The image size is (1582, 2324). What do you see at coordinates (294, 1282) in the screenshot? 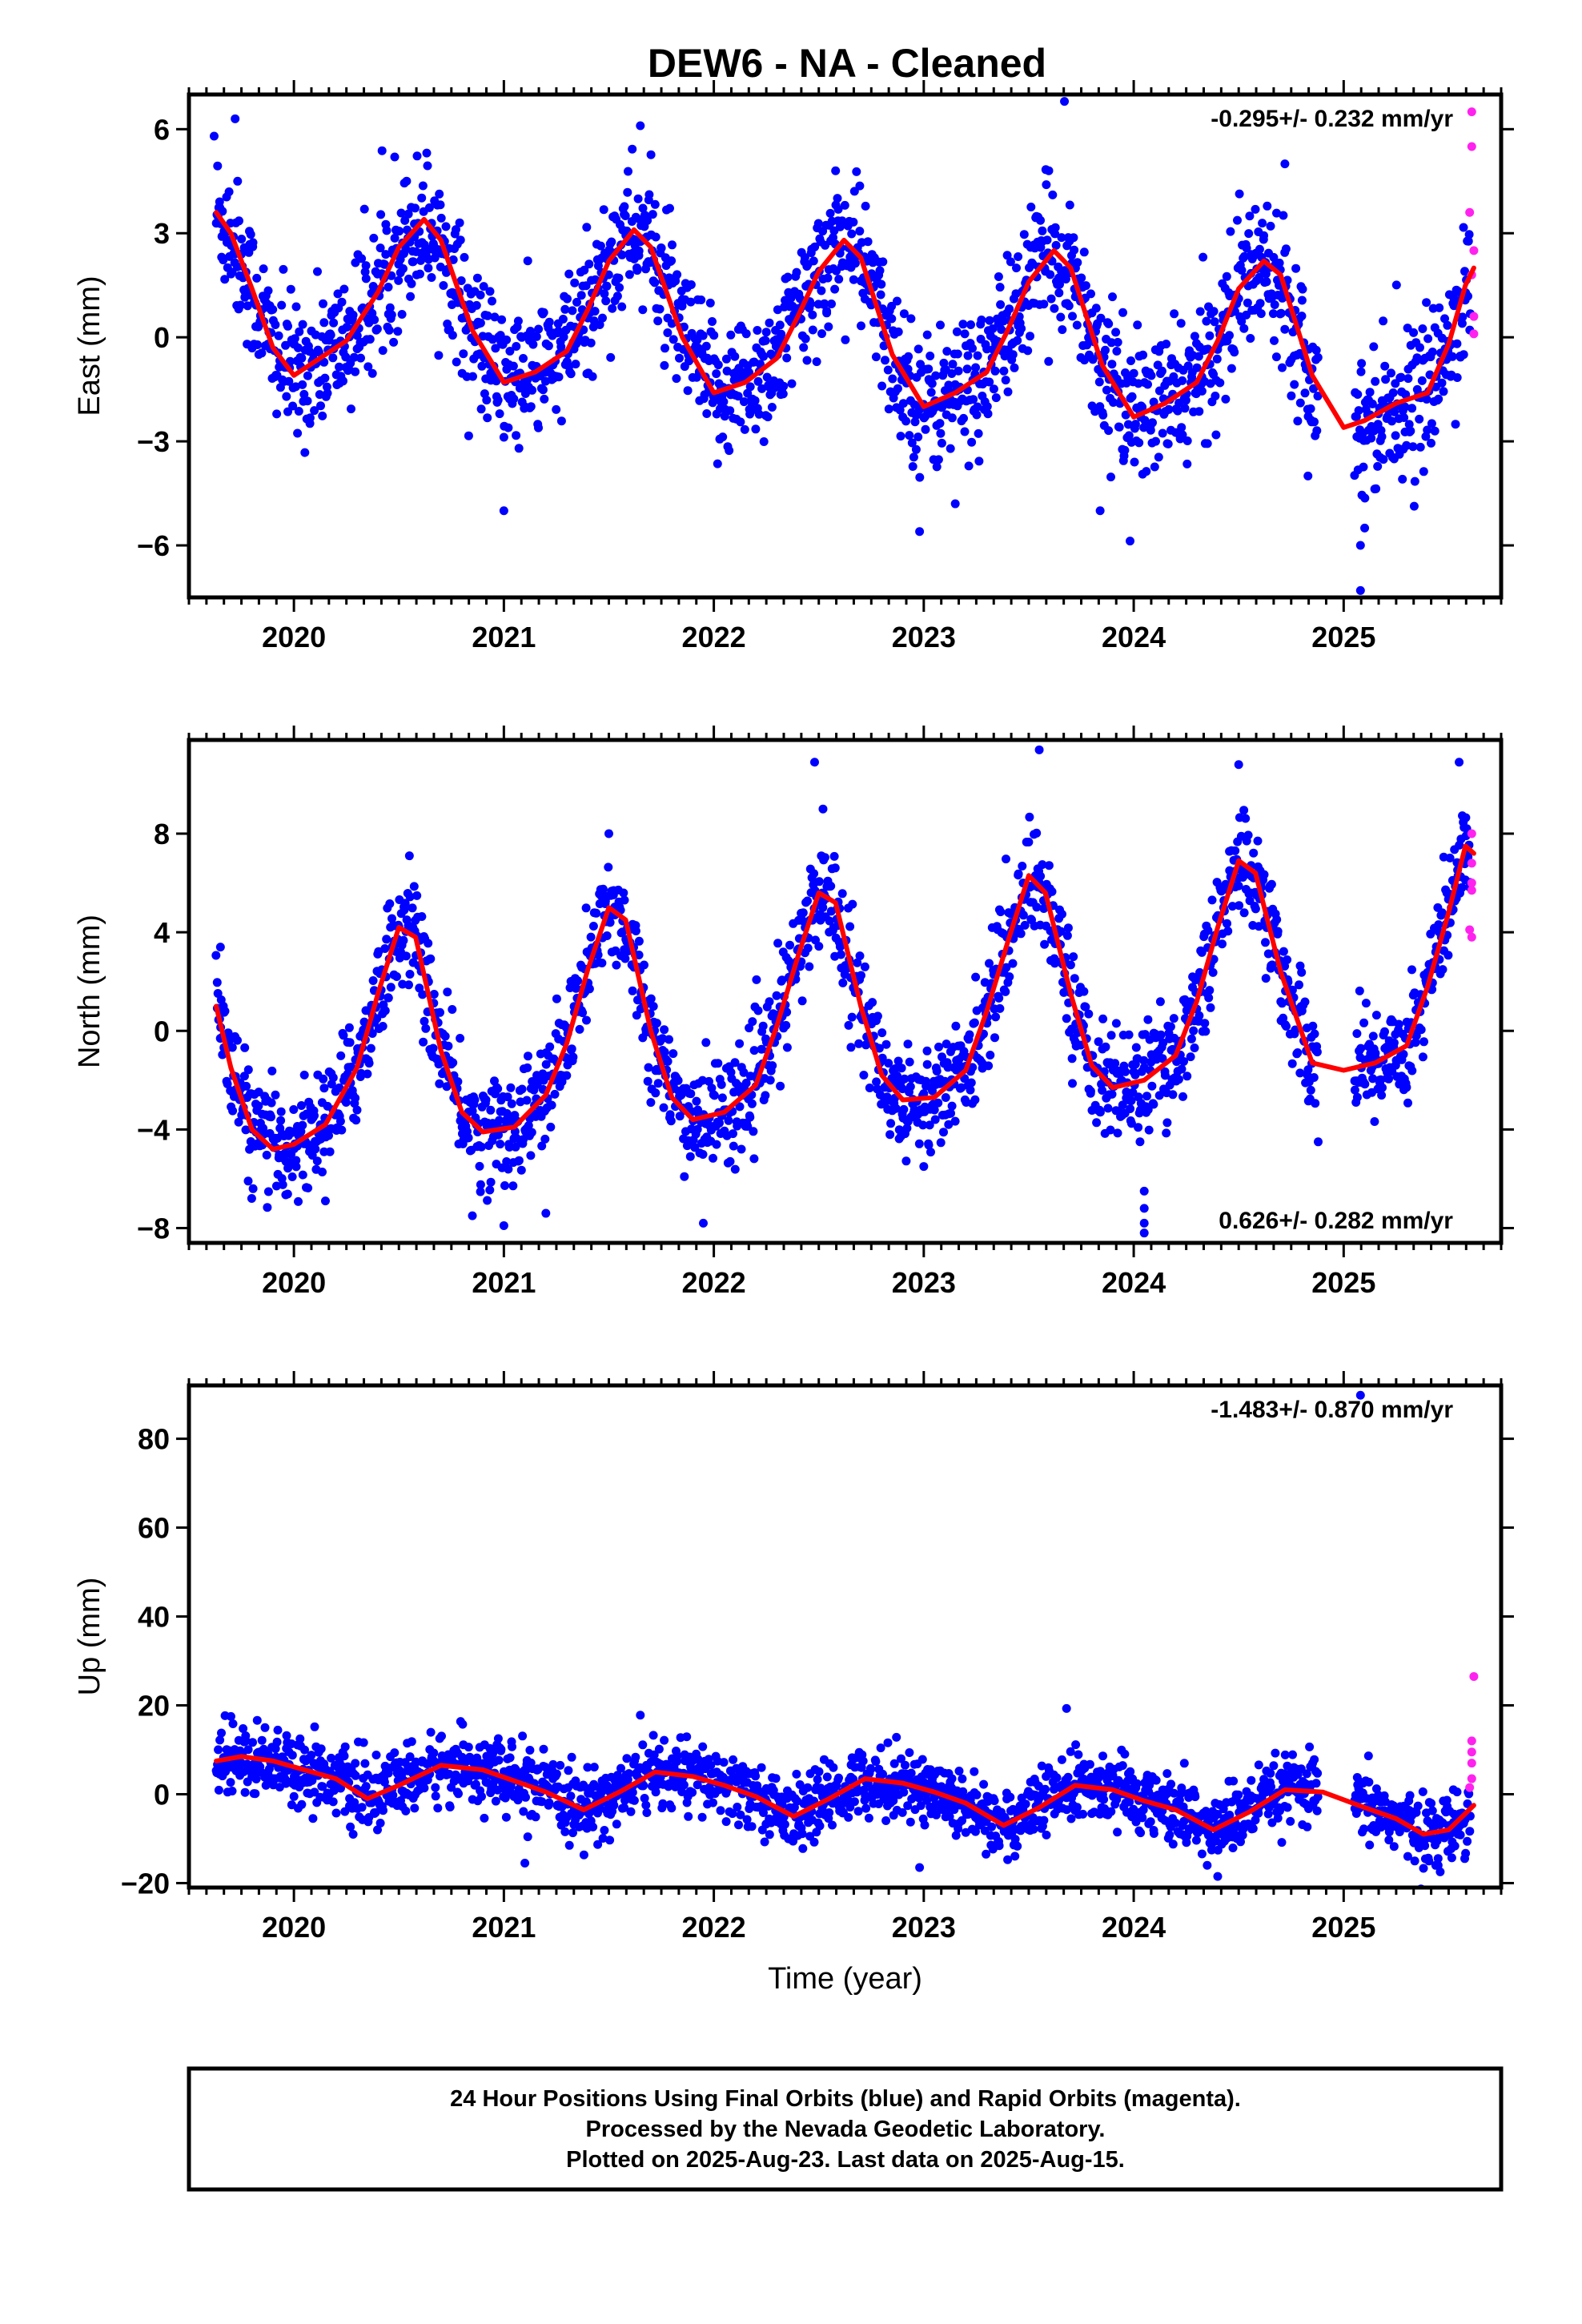
I see `north-xtick-label: 2020` at bounding box center [294, 1282].